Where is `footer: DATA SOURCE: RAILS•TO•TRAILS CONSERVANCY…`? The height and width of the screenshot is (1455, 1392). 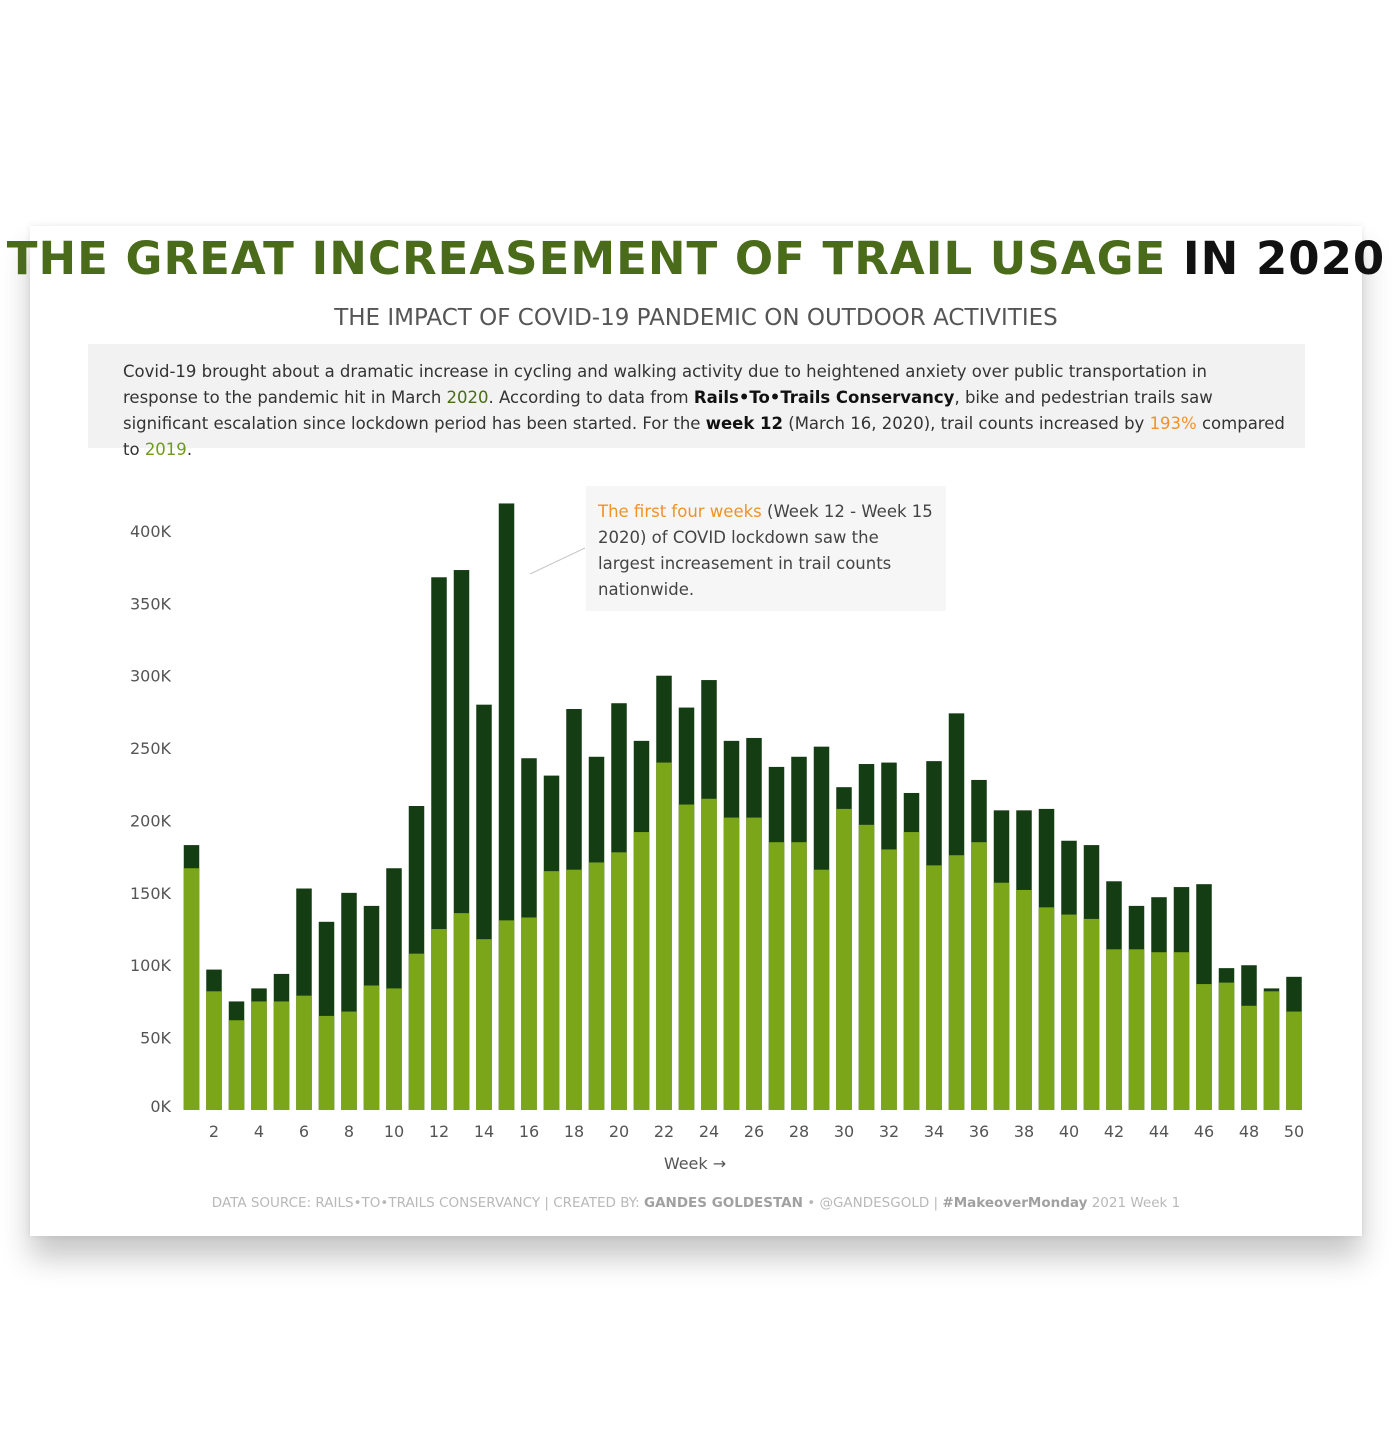
footer: DATA SOURCE: RAILS•TO•TRAILS CONSERVANCY… is located at coordinates (696, 1203).